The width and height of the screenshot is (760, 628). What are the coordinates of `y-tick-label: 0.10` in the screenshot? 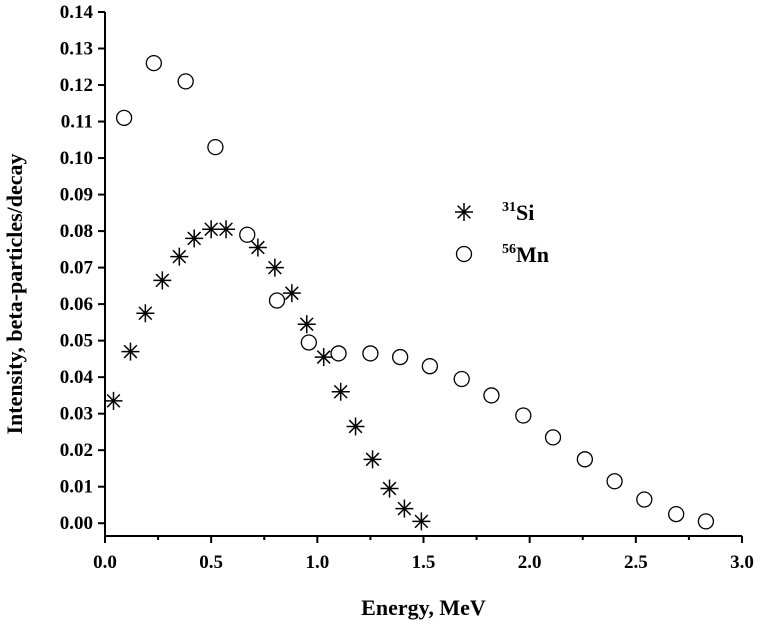 It's located at (76, 158).